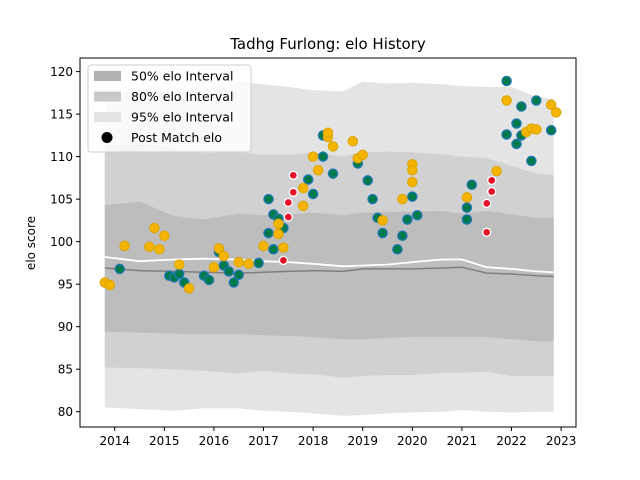 The height and width of the screenshot is (480, 640). I want to click on y-tick-label: 120, so click(61, 72).